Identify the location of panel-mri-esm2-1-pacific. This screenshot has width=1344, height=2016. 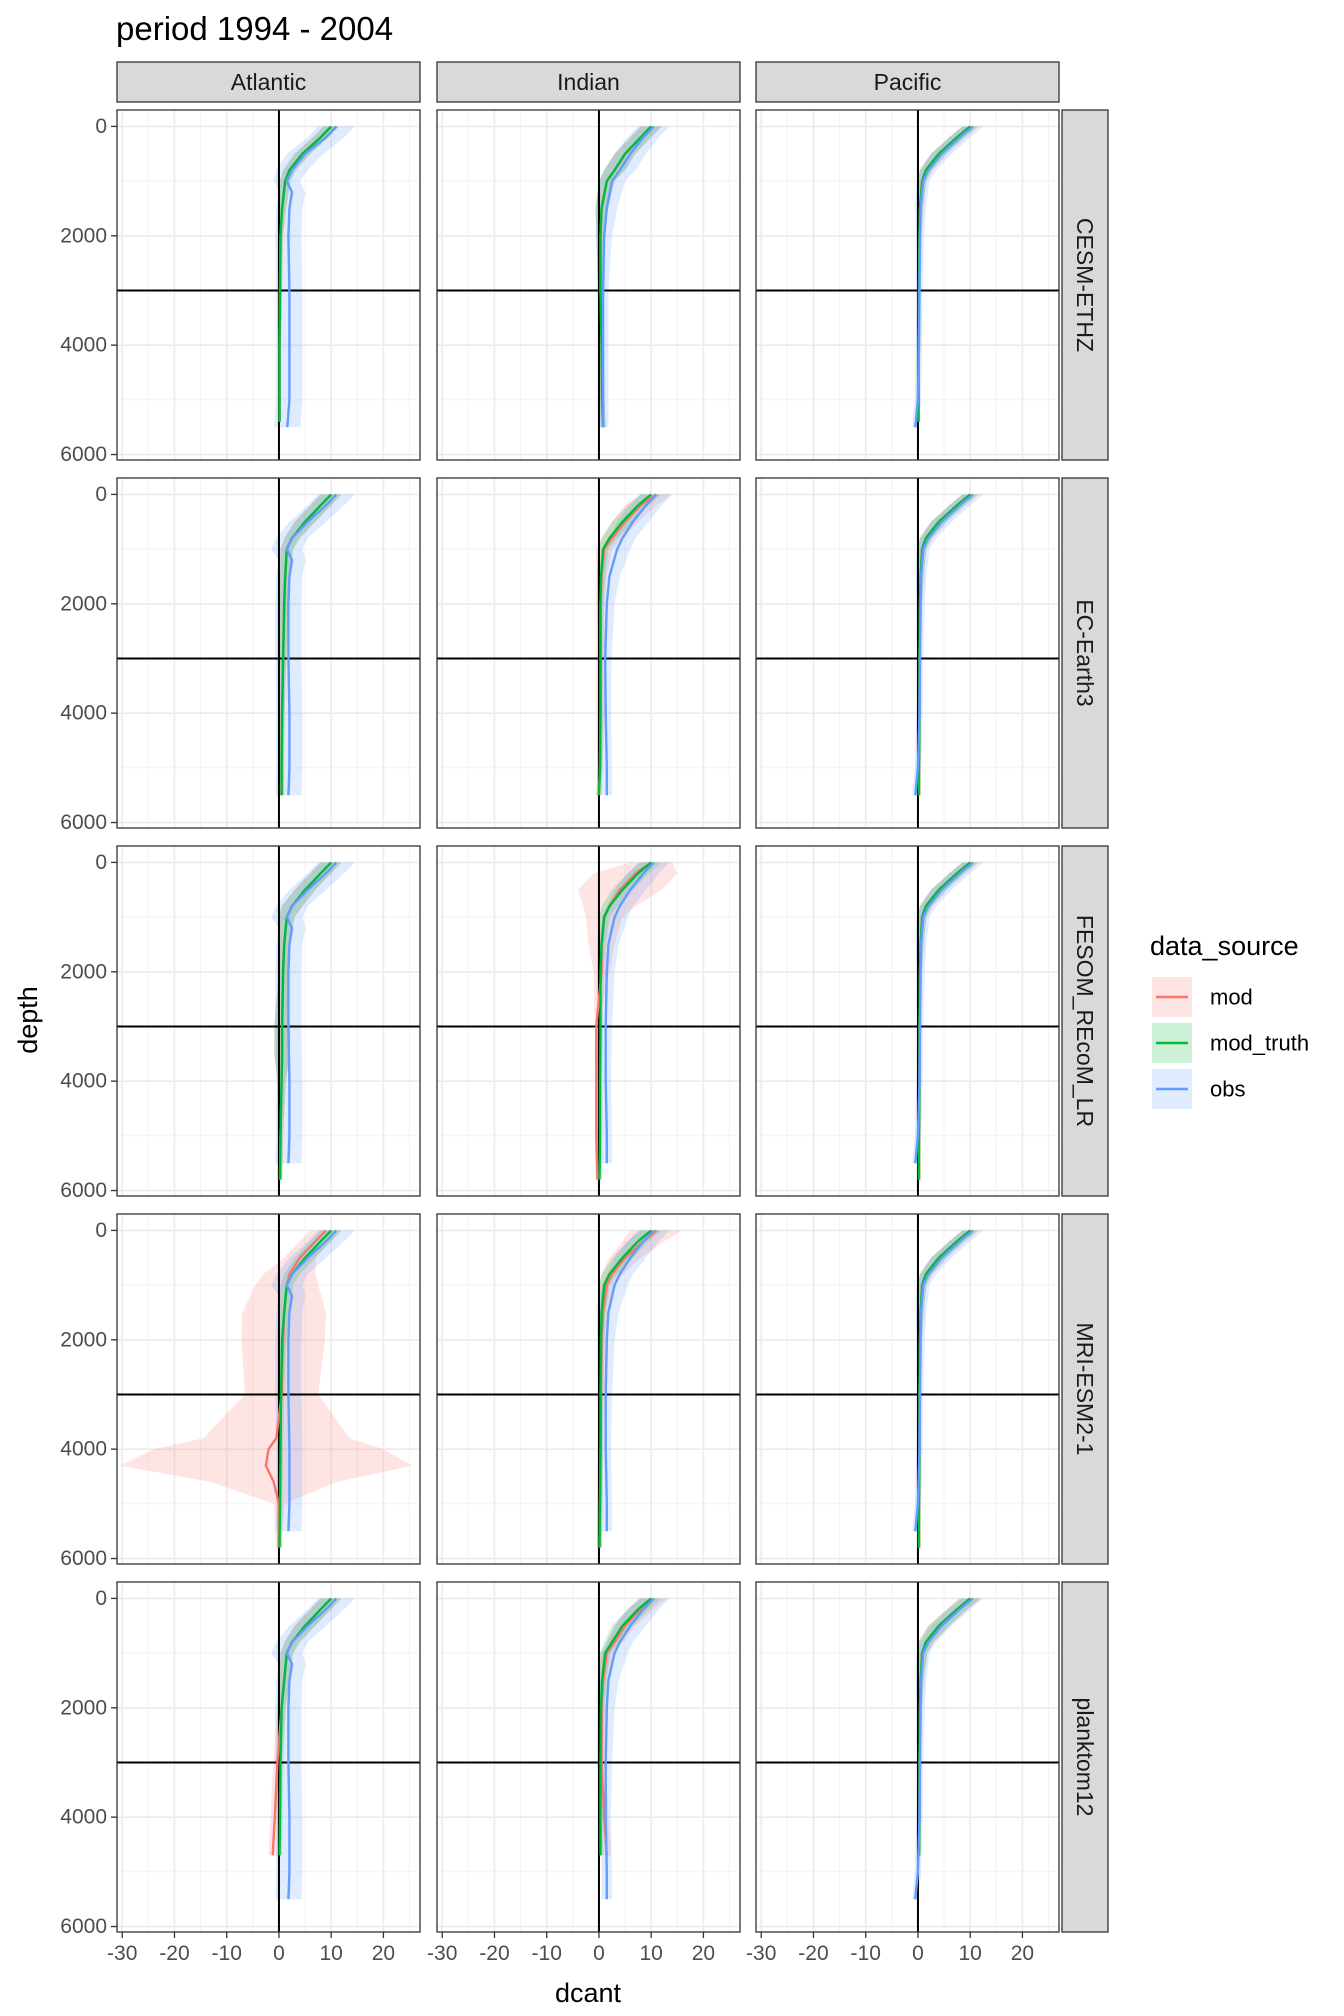
(907, 1389).